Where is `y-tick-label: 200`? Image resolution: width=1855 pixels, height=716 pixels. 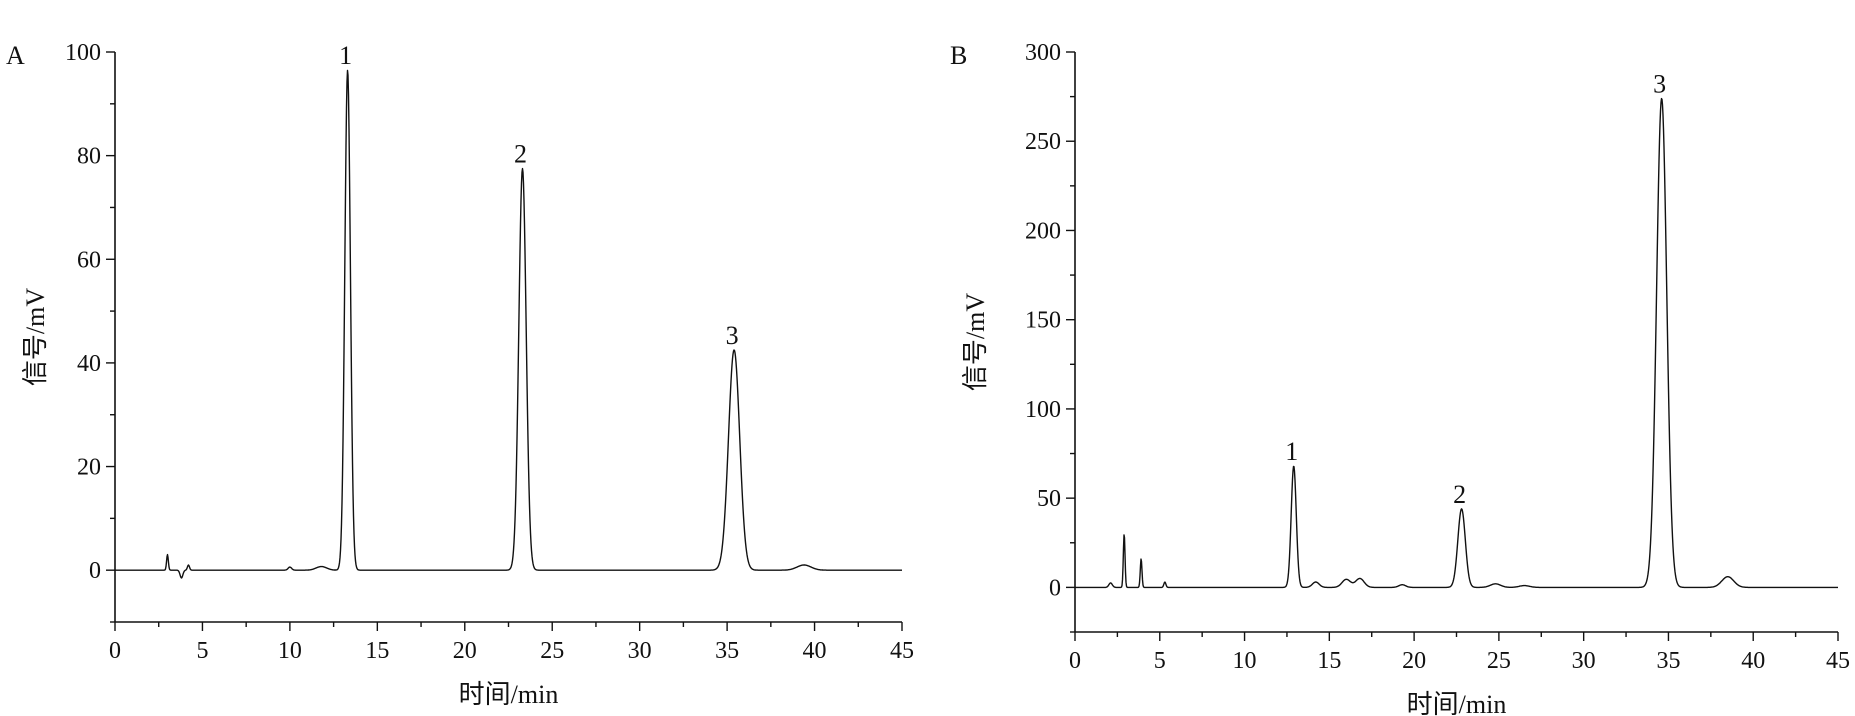 y-tick-label: 200 is located at coordinates (1043, 231).